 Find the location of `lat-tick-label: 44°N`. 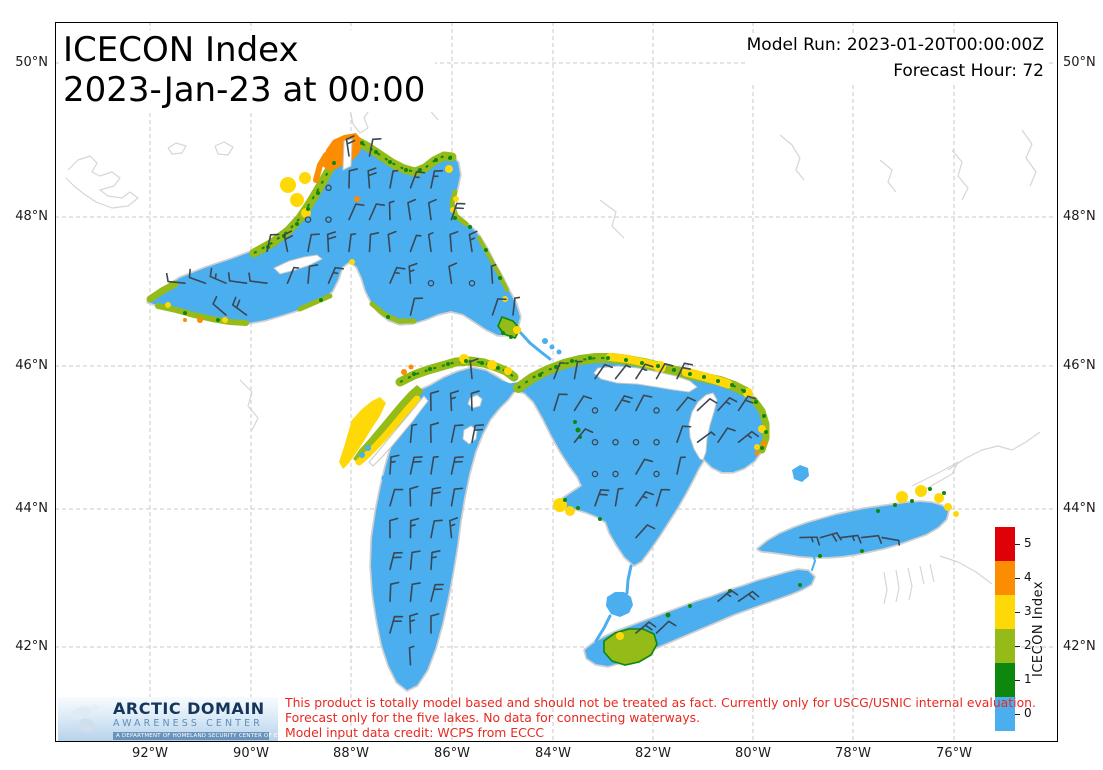

lat-tick-label: 44°N is located at coordinates (31, 508).